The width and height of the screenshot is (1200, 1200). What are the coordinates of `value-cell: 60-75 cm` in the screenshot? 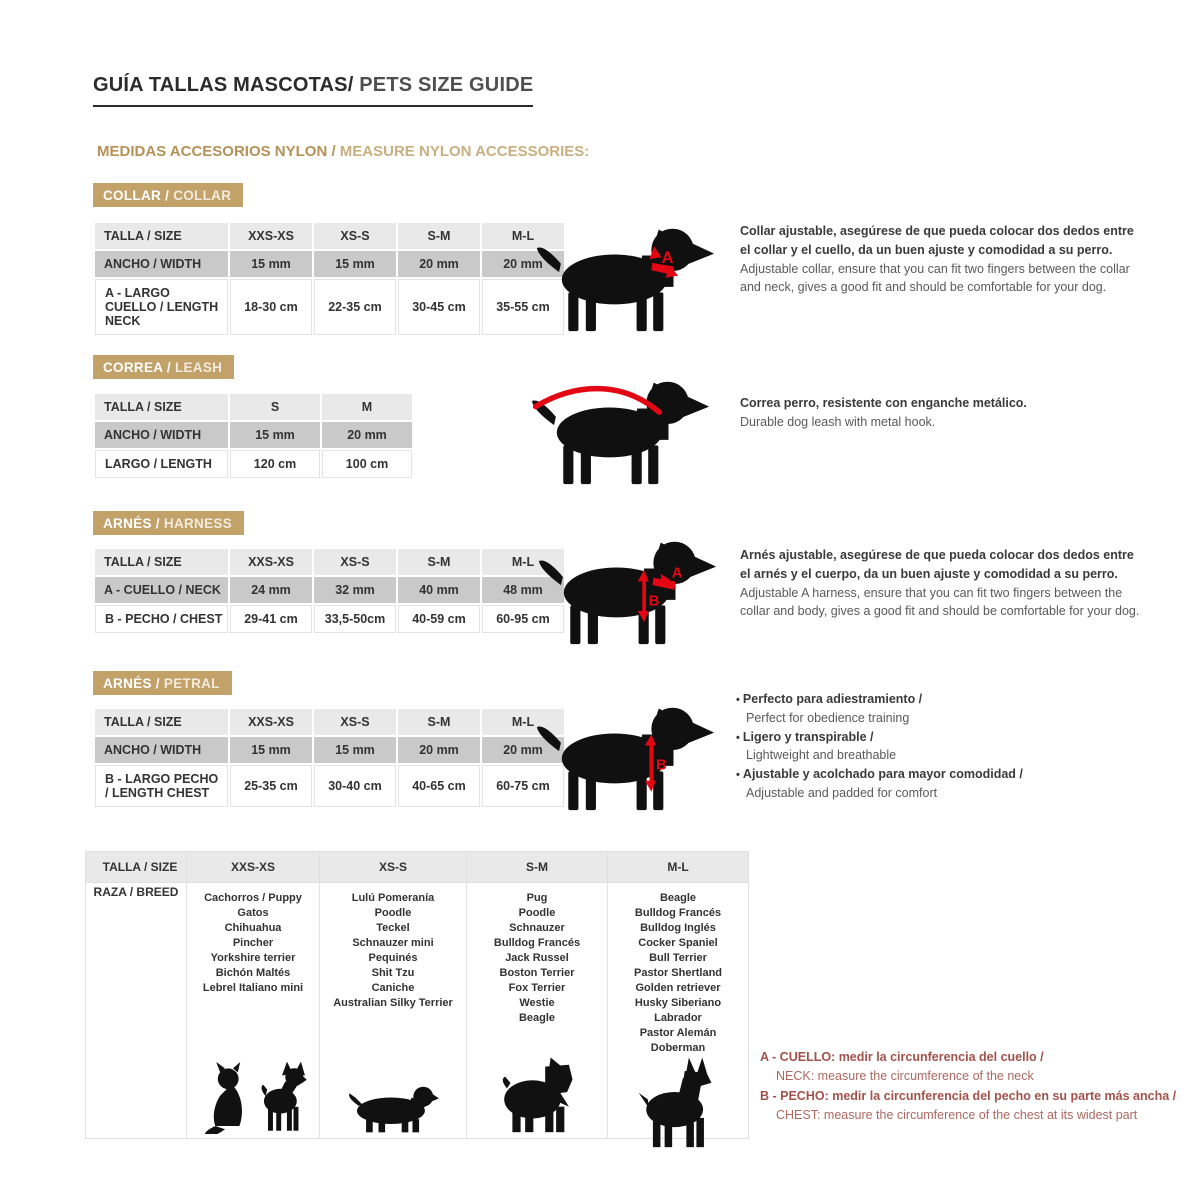 It's located at (523, 786).